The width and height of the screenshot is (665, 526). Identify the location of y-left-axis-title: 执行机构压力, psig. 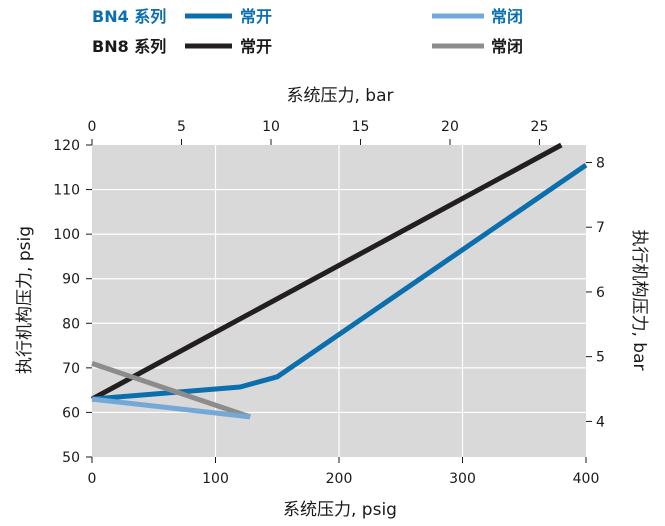
(25, 300).